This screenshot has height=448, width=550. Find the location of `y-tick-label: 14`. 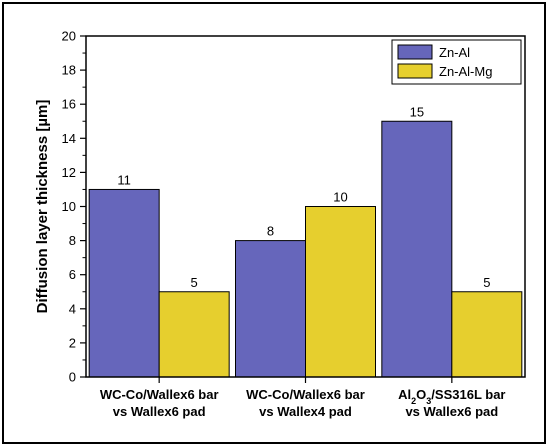

y-tick-label: 14 is located at coordinates (69, 138).